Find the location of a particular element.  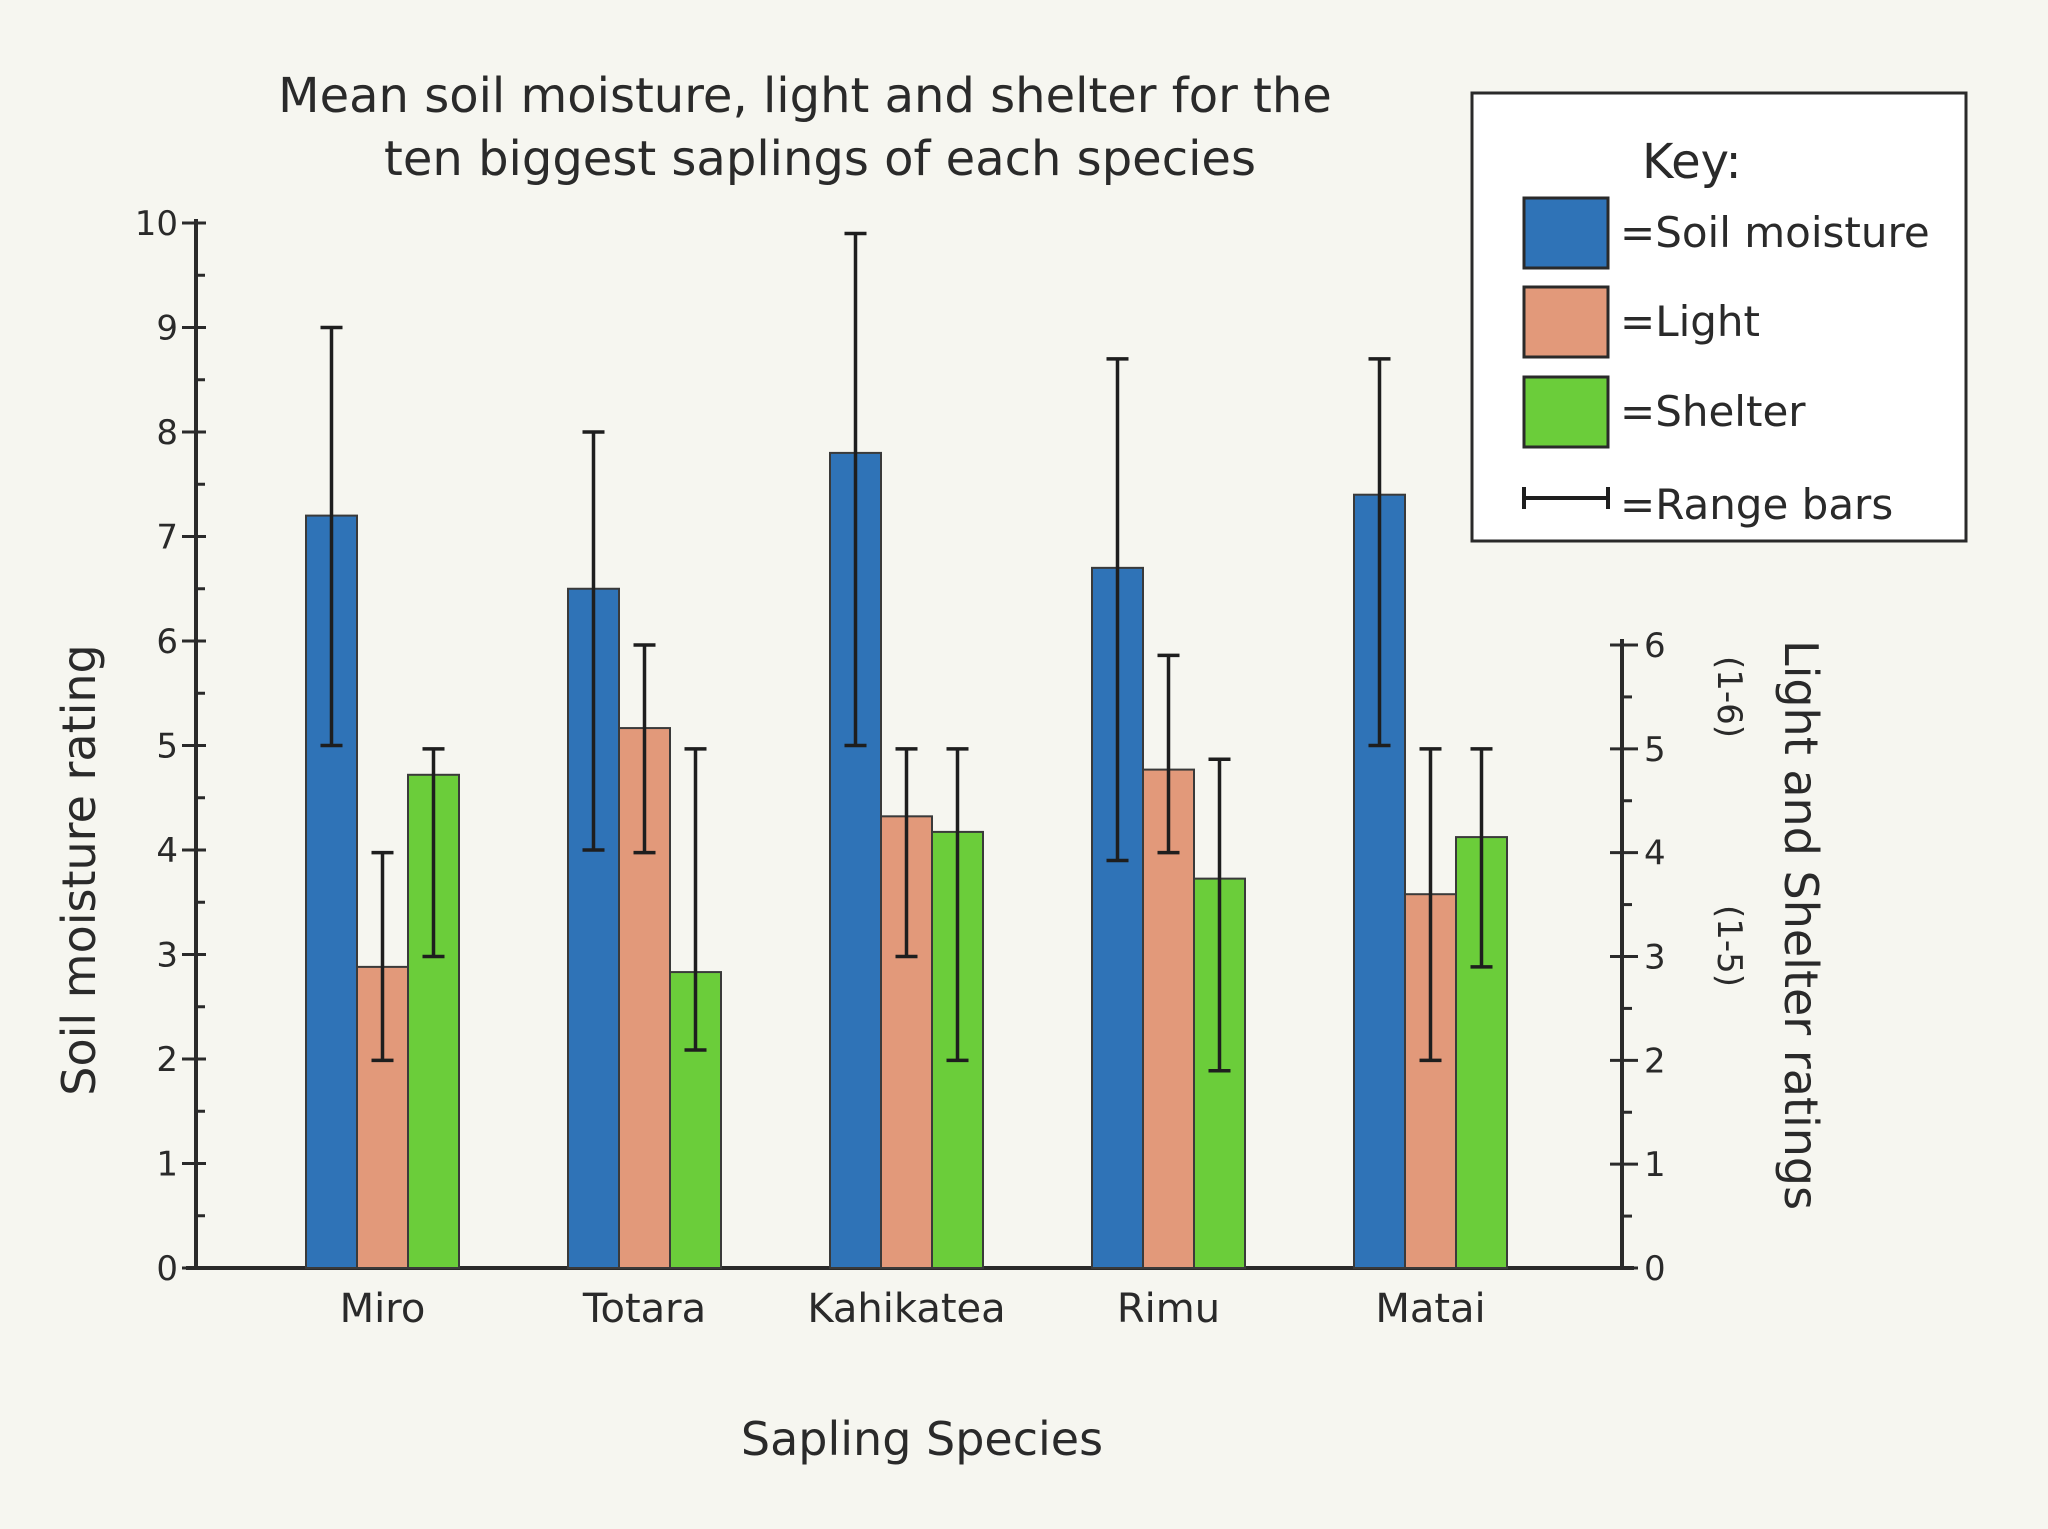

legend-items: =Soil moisture =Light =Shelter =Range bars is located at coordinates (1726, 362).